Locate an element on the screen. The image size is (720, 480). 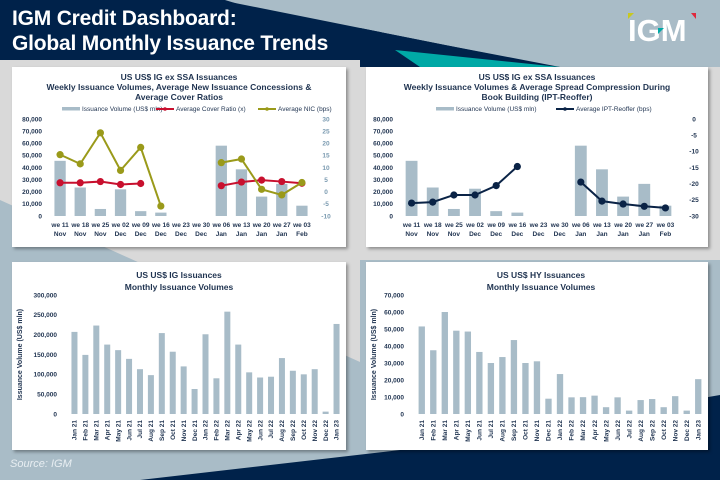
x-tick-label: Apr 21 is located at coordinates (107, 430).